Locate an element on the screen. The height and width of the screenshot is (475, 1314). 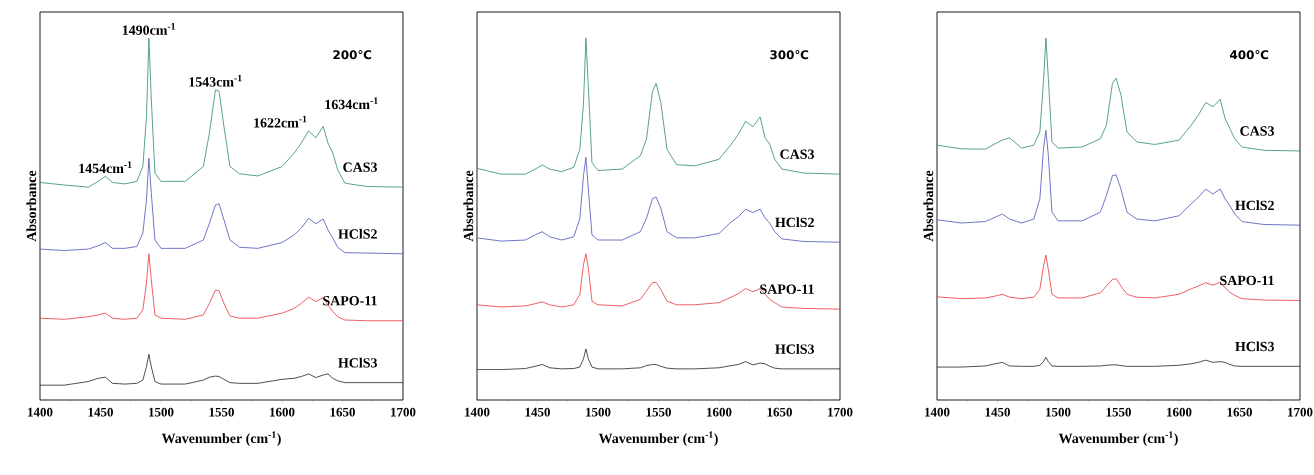
annotation: 300℃ is located at coordinates (789, 55).